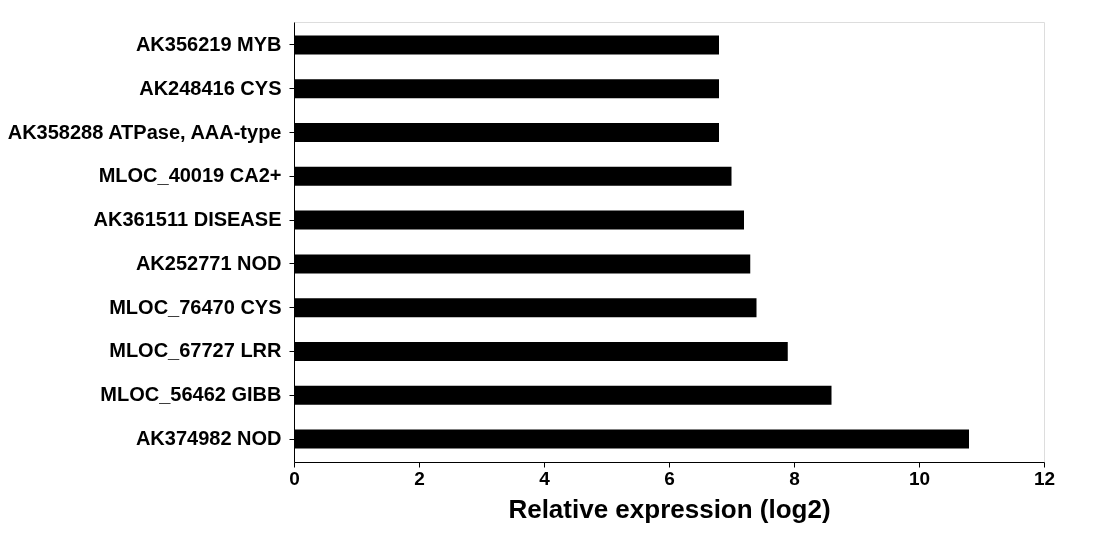 The image size is (1116, 555). I want to click on x-tick-label: 6, so click(669, 478).